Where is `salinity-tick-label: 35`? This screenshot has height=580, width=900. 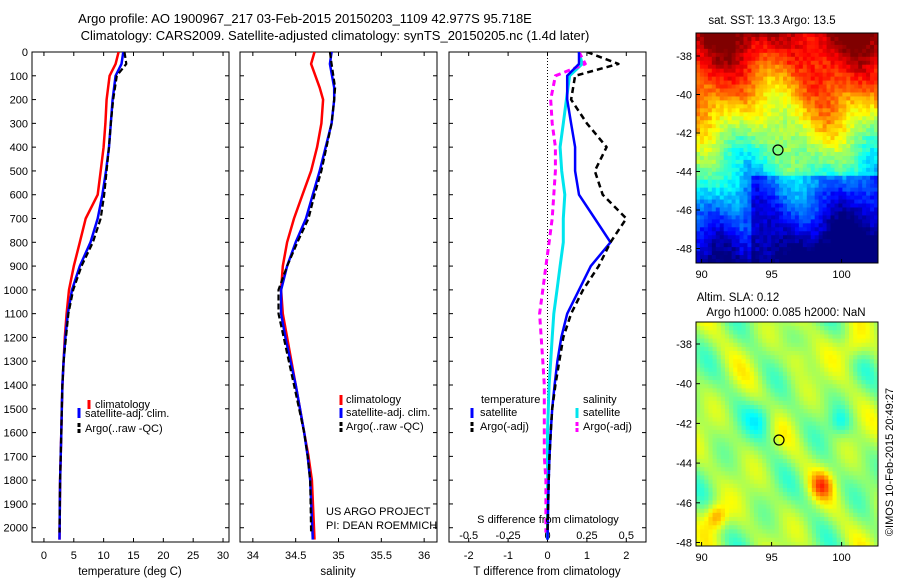
salinity-tick-label: 35 is located at coordinates (338, 556).